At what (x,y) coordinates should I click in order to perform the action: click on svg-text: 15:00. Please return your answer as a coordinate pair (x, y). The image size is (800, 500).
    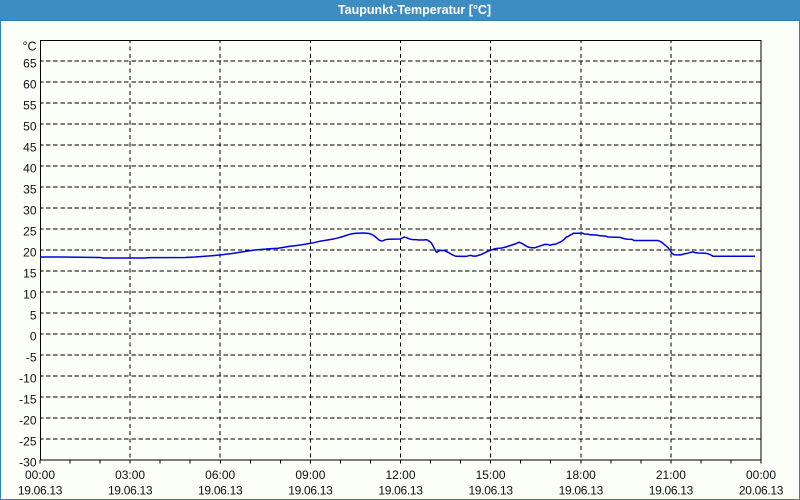
    Looking at the image, I should click on (491, 475).